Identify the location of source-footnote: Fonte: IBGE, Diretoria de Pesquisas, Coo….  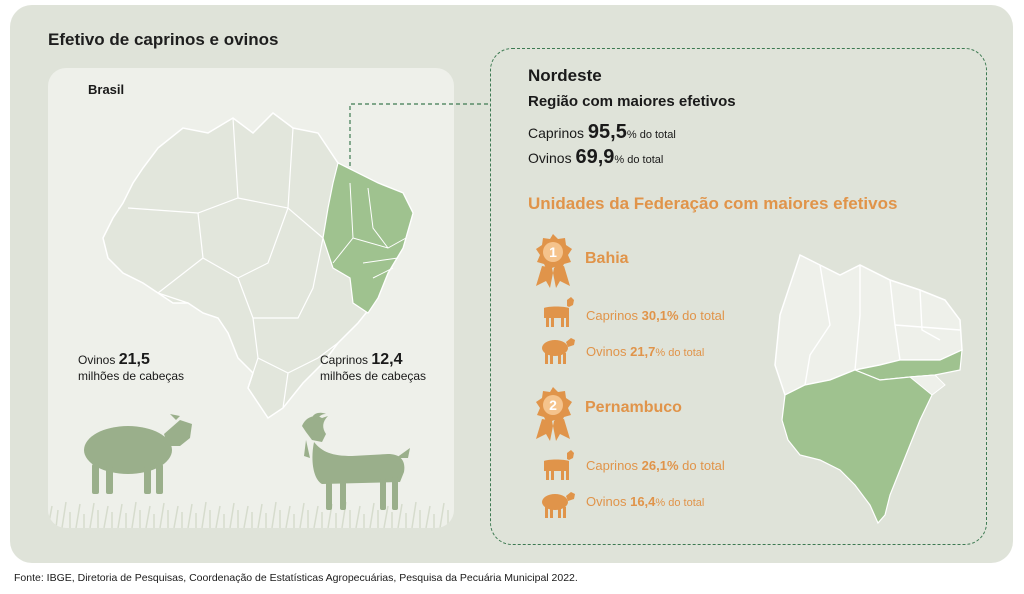
(296, 578).